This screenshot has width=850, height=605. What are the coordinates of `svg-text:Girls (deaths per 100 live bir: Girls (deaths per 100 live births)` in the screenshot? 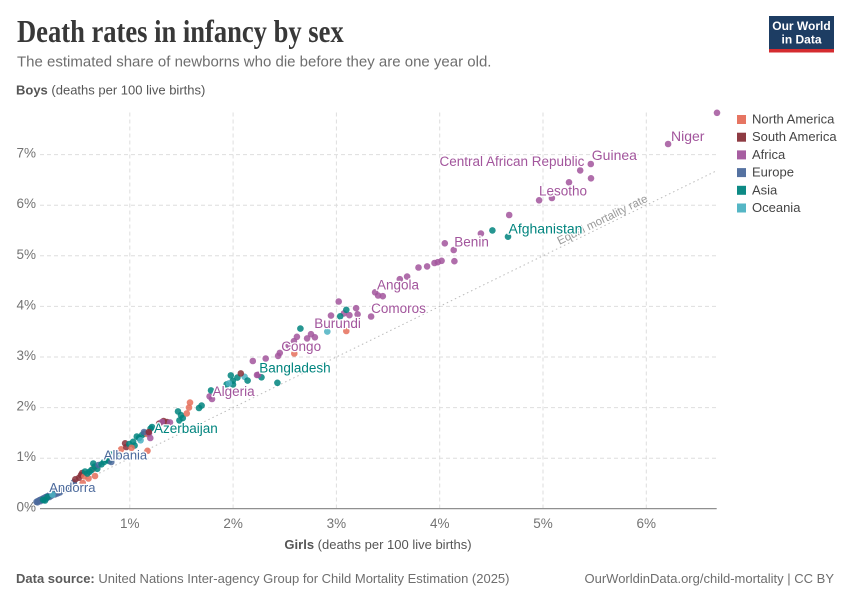 It's located at (377, 544).